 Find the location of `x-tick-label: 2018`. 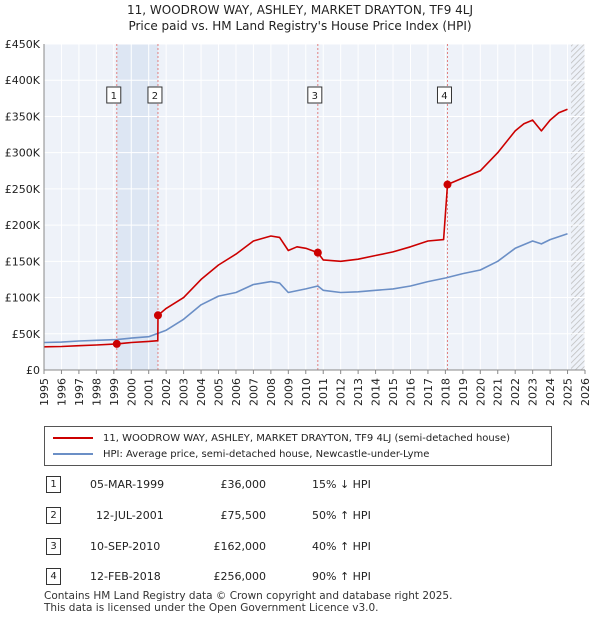

x-tick-label: 2018 is located at coordinates (445, 392).